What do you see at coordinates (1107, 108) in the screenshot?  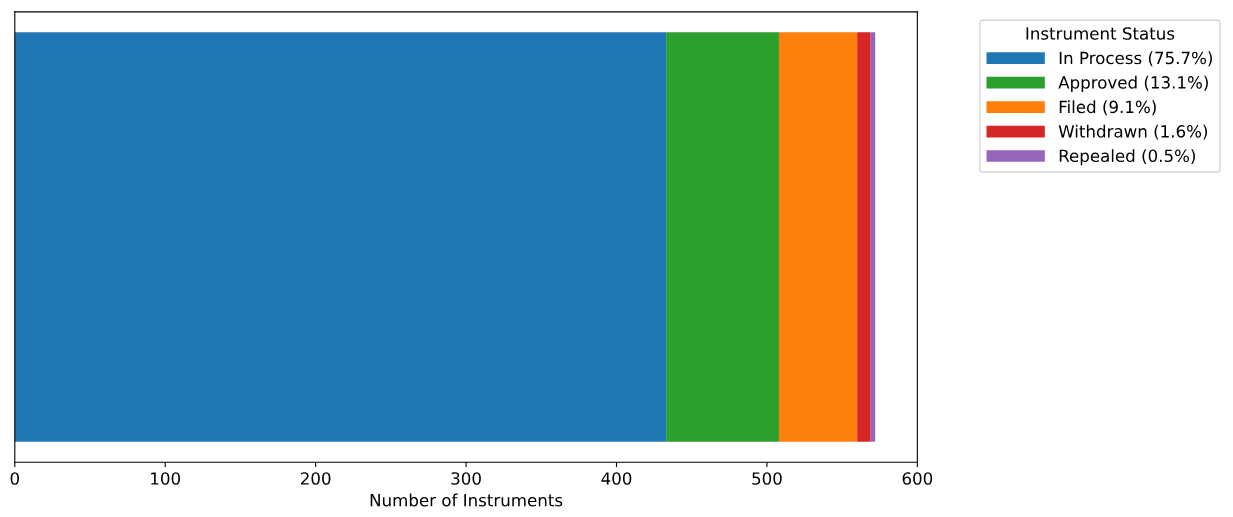 I see `legend-label: Filed (9.1%)` at bounding box center [1107, 108].